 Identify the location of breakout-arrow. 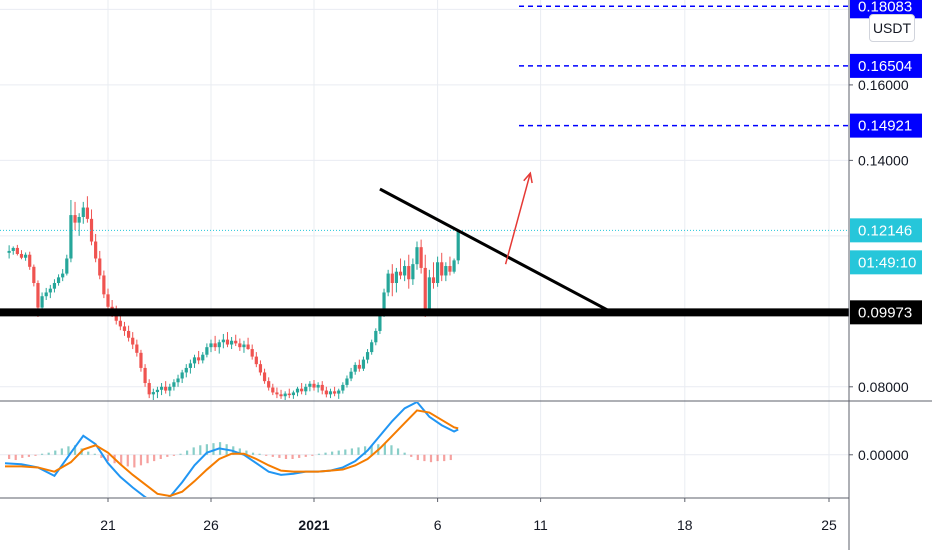
(518, 219).